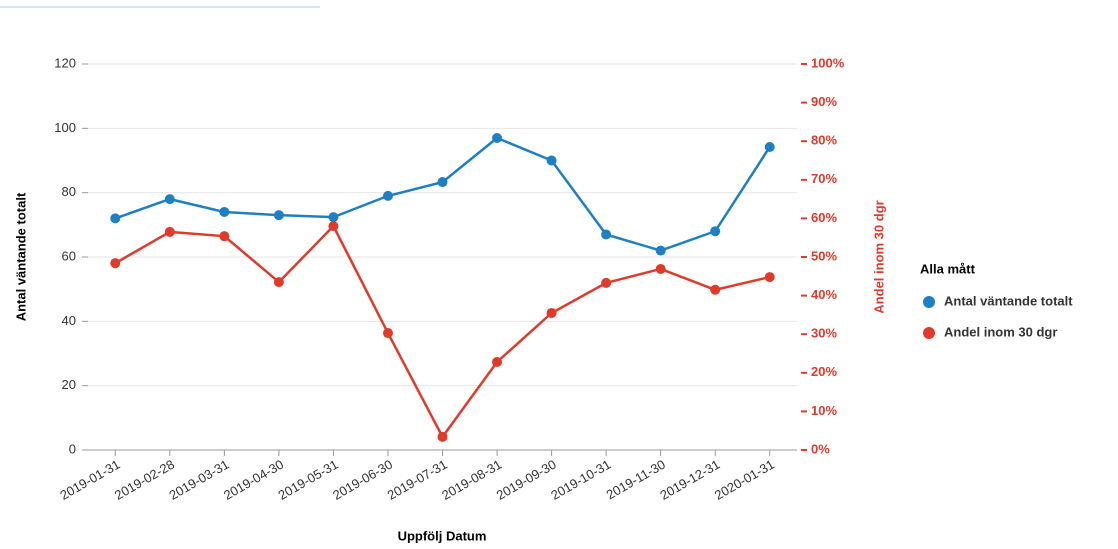  What do you see at coordinates (198, 480) in the screenshot?
I see `x-tick-label: 2019-03-31` at bounding box center [198, 480].